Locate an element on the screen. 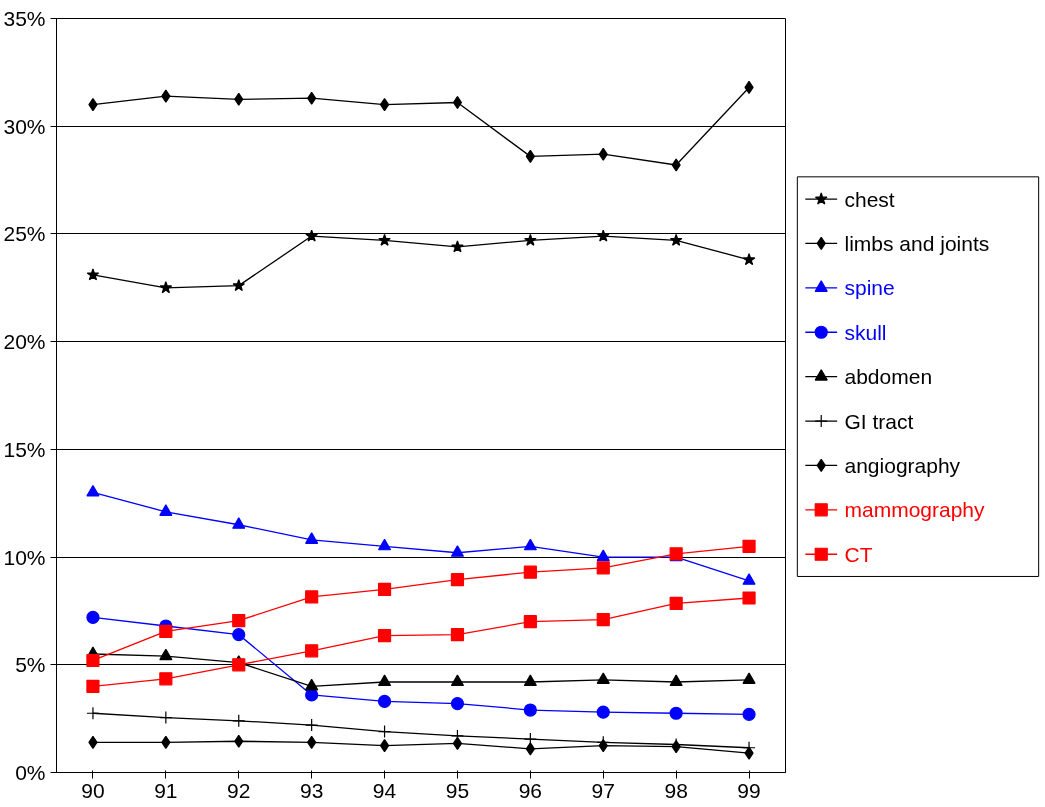  y-tick-label: 10% is located at coordinates (24, 557).